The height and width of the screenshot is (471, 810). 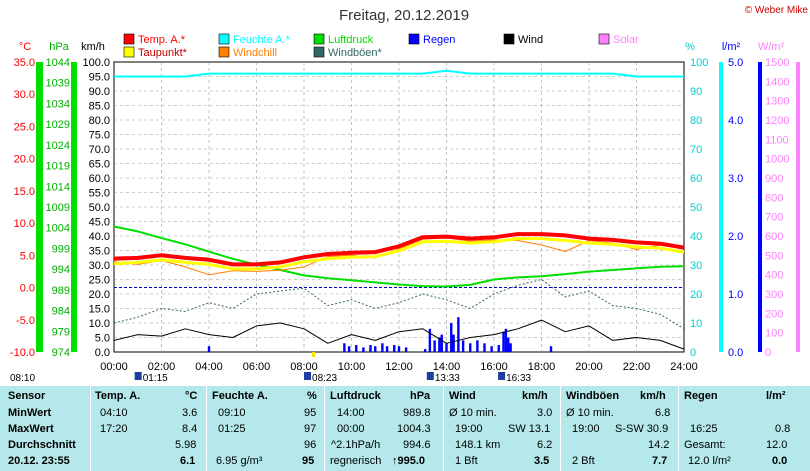 I want to click on header-rain: Regen, so click(x=701, y=396).